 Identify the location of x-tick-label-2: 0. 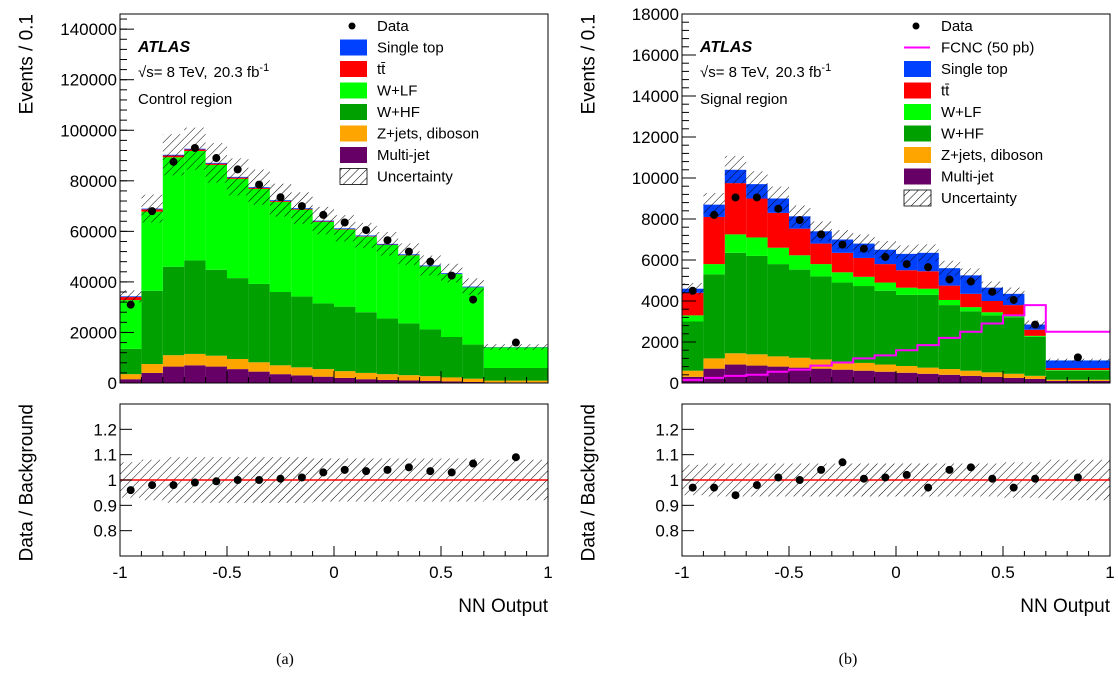
(895, 572).